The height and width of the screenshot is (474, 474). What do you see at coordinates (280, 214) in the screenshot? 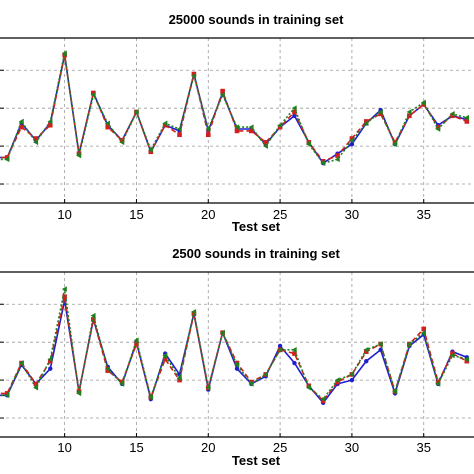
I see `x-tick-label: 25` at bounding box center [280, 214].